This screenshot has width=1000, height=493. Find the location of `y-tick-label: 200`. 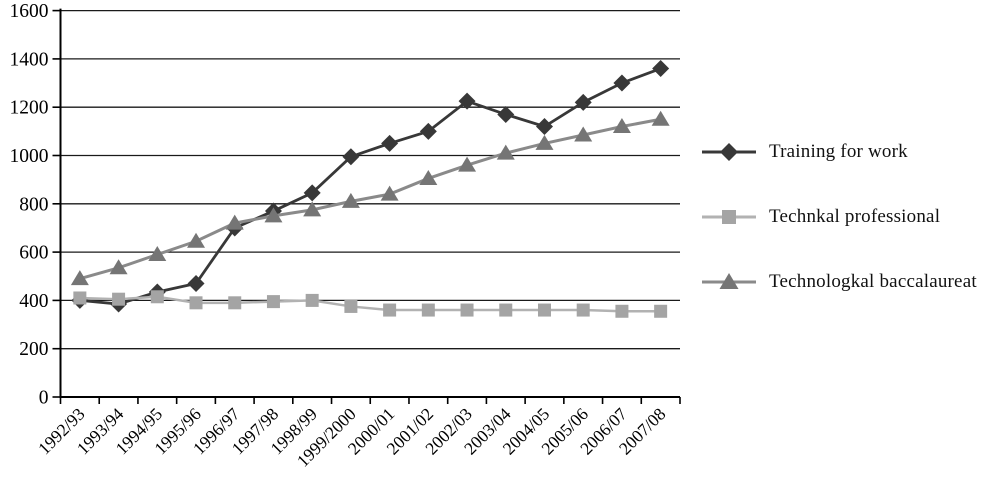

y-tick-label: 200 is located at coordinates (33, 349).